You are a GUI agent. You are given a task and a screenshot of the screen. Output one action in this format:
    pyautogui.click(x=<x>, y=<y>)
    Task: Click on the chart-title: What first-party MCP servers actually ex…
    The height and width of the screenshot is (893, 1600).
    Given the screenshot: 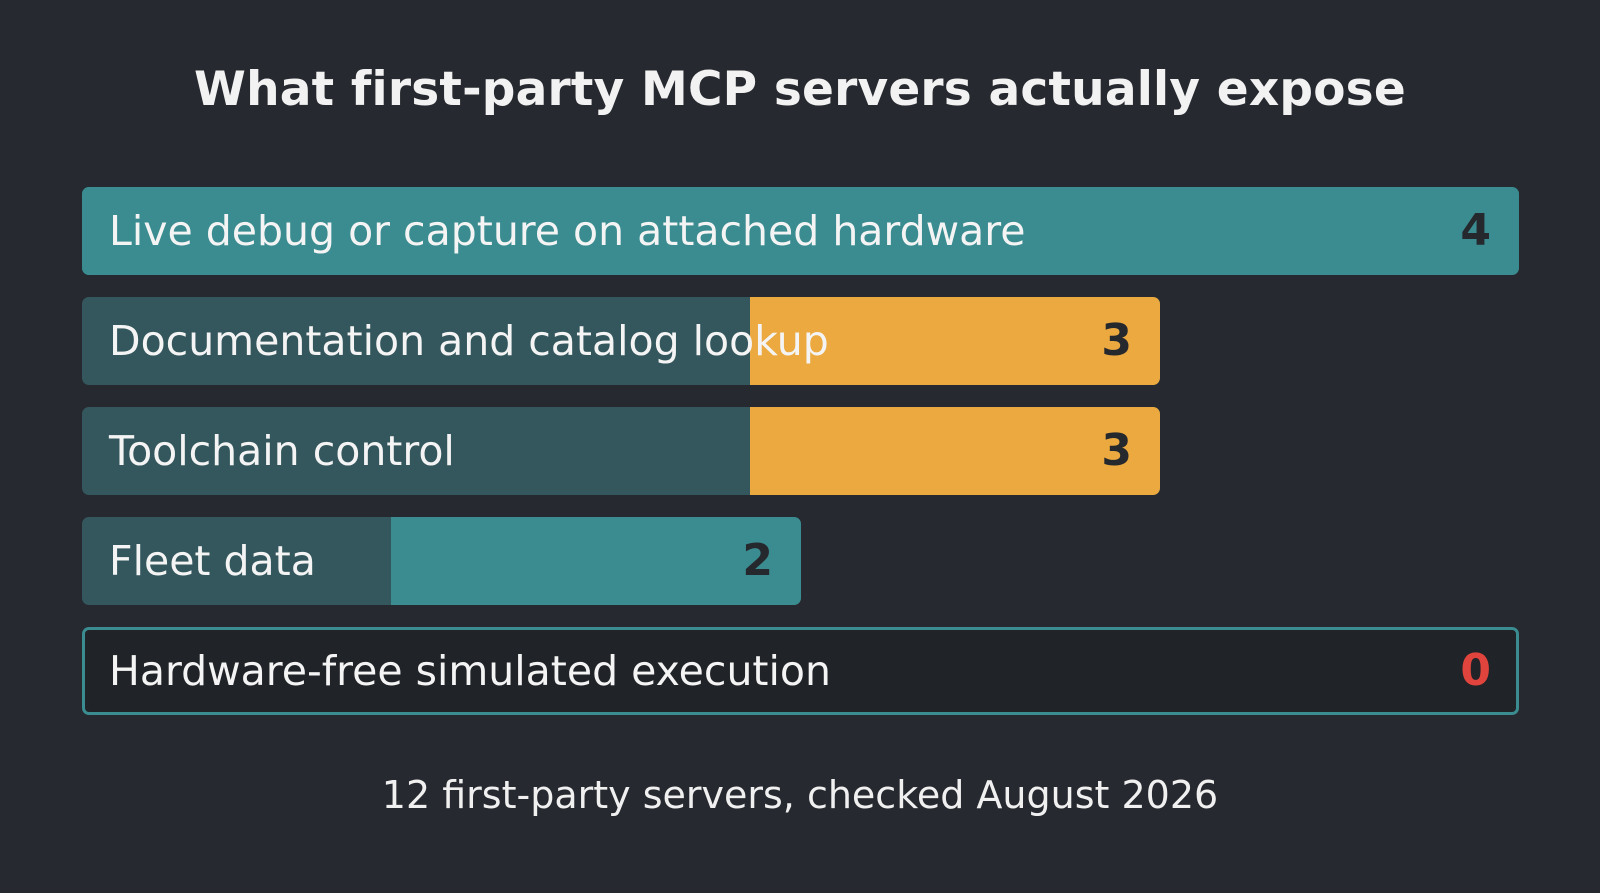 What is the action you would take?
    pyautogui.click(x=800, y=89)
    